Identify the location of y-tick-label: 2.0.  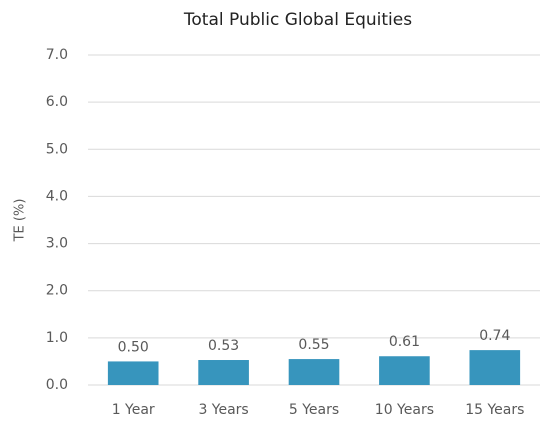
(57, 291).